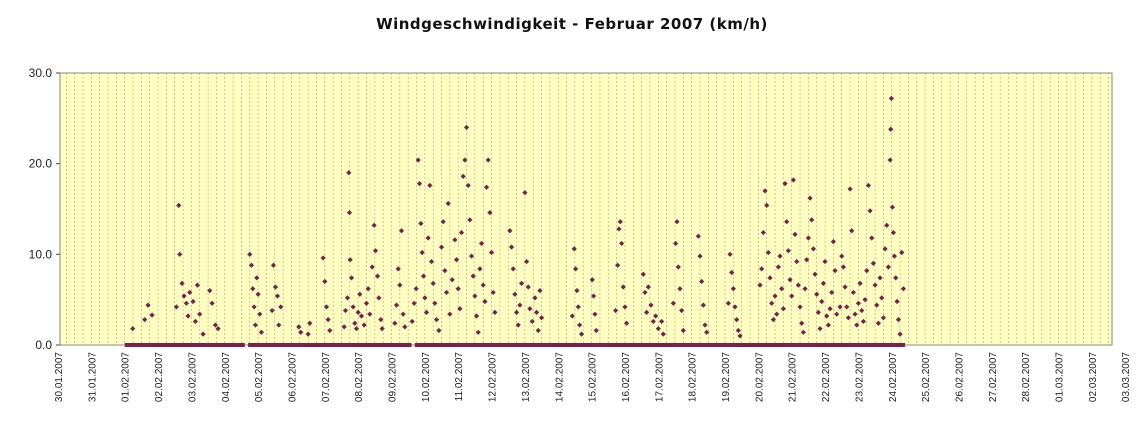 This screenshot has height=437, width=1144. I want to click on y-tick-label: 10.0, so click(41, 254).